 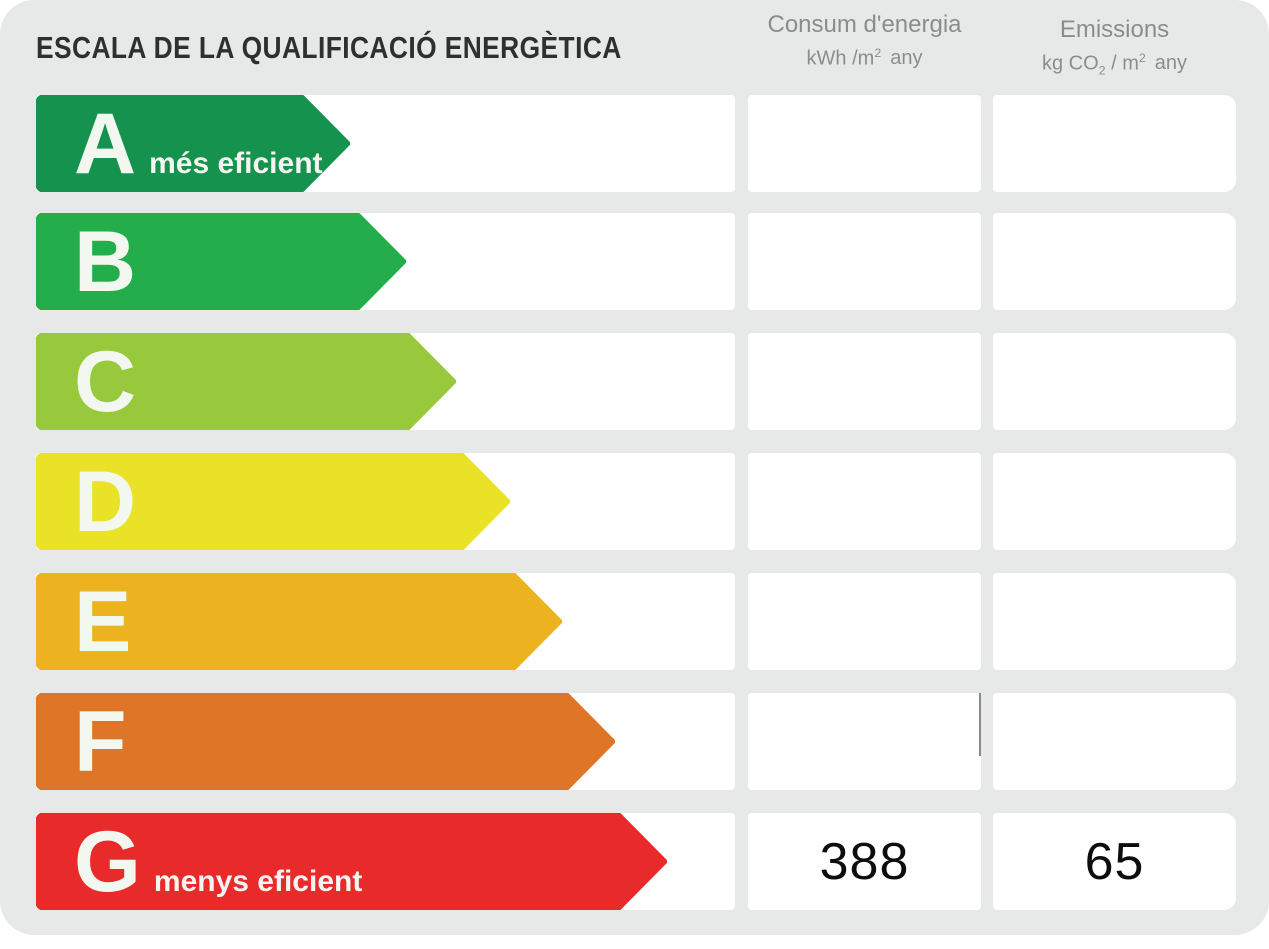 What do you see at coordinates (864, 40) in the screenshot?
I see `consum-column-header: Consum d'energia kWh /m2 any` at bounding box center [864, 40].